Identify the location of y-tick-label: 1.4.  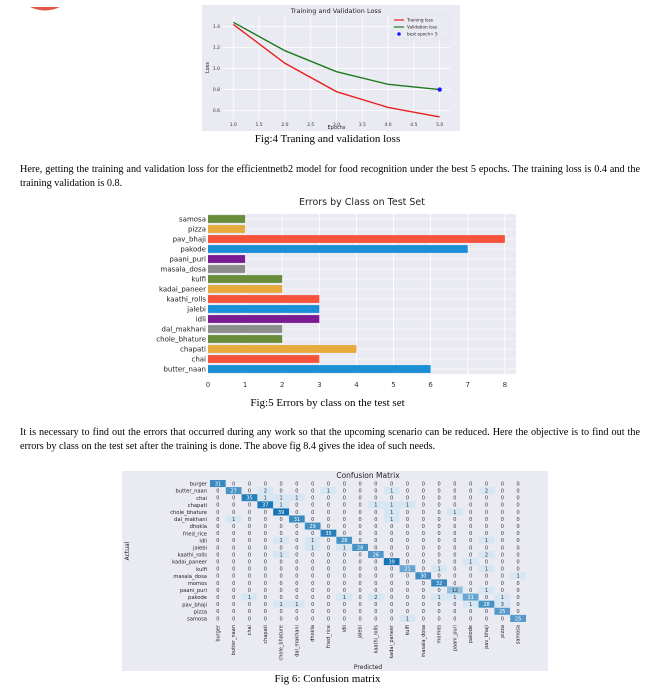
(216, 27).